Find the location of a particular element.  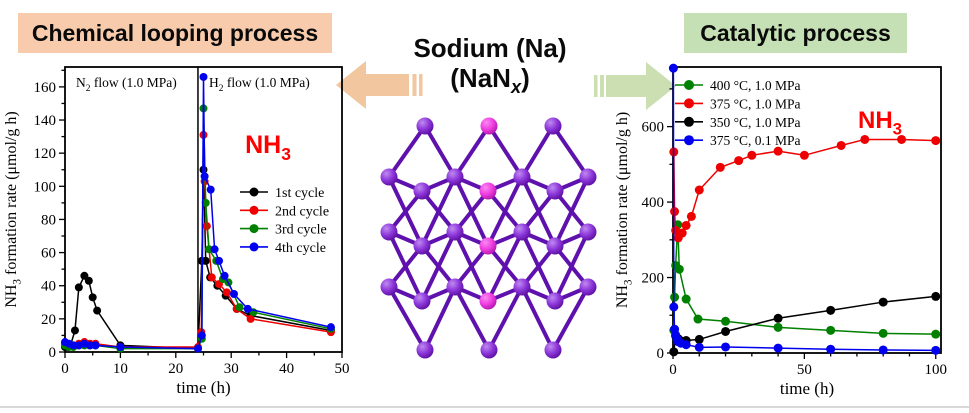

svg-text: 60 is located at coordinates (48, 254).